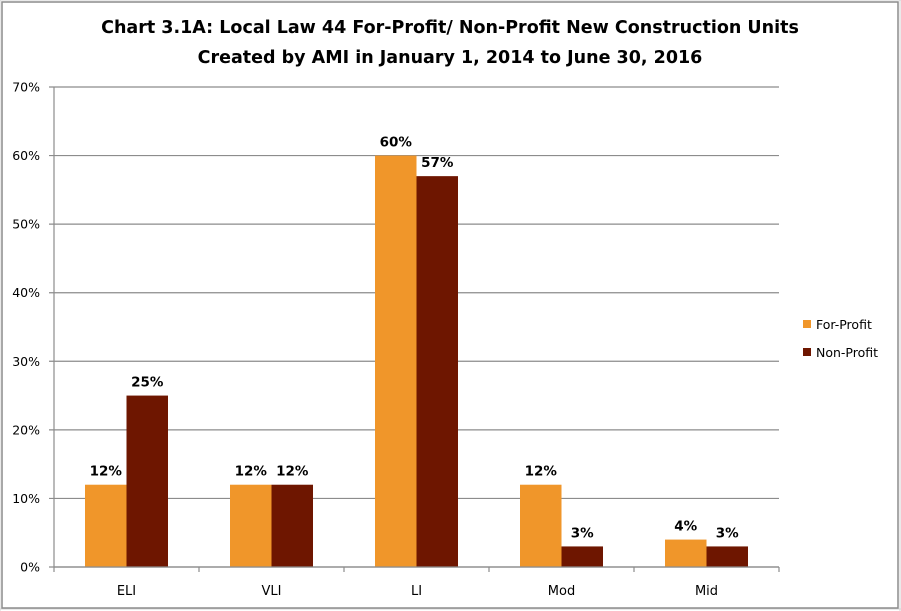  I want to click on data-label-non-profit: 57%, so click(437, 163).